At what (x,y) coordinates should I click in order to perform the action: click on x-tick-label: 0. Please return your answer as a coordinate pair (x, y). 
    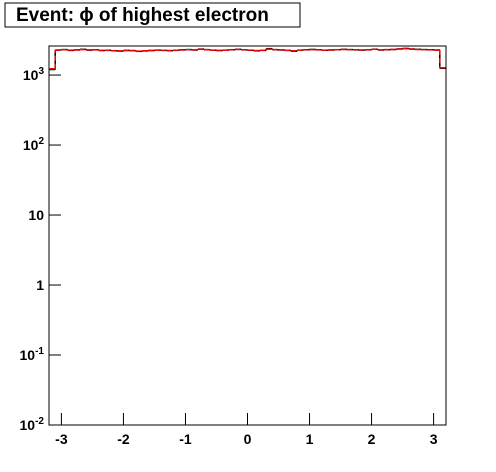
    Looking at the image, I should click on (248, 439).